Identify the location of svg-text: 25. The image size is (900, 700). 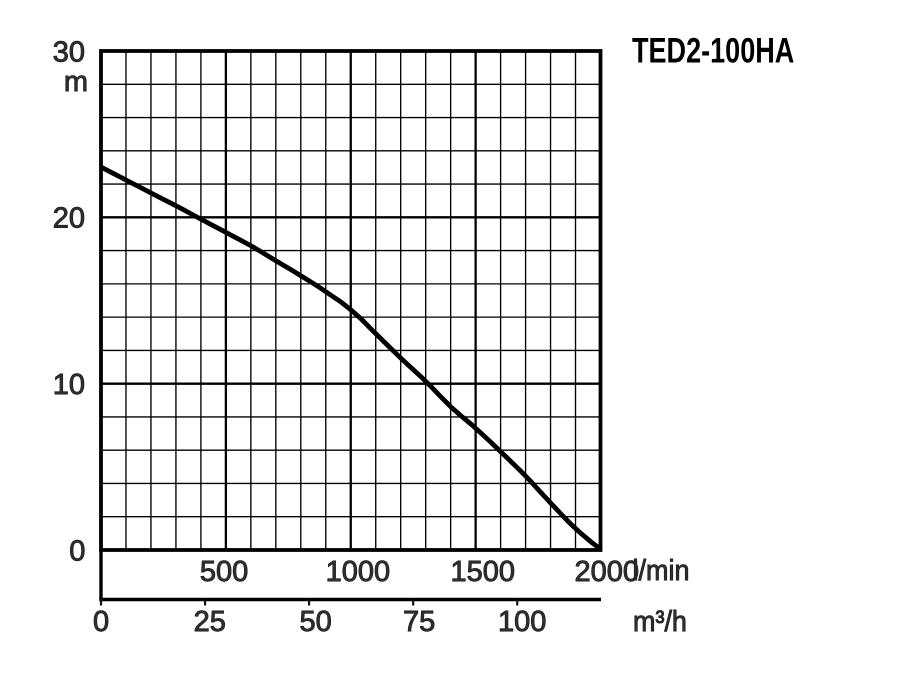
(210, 622).